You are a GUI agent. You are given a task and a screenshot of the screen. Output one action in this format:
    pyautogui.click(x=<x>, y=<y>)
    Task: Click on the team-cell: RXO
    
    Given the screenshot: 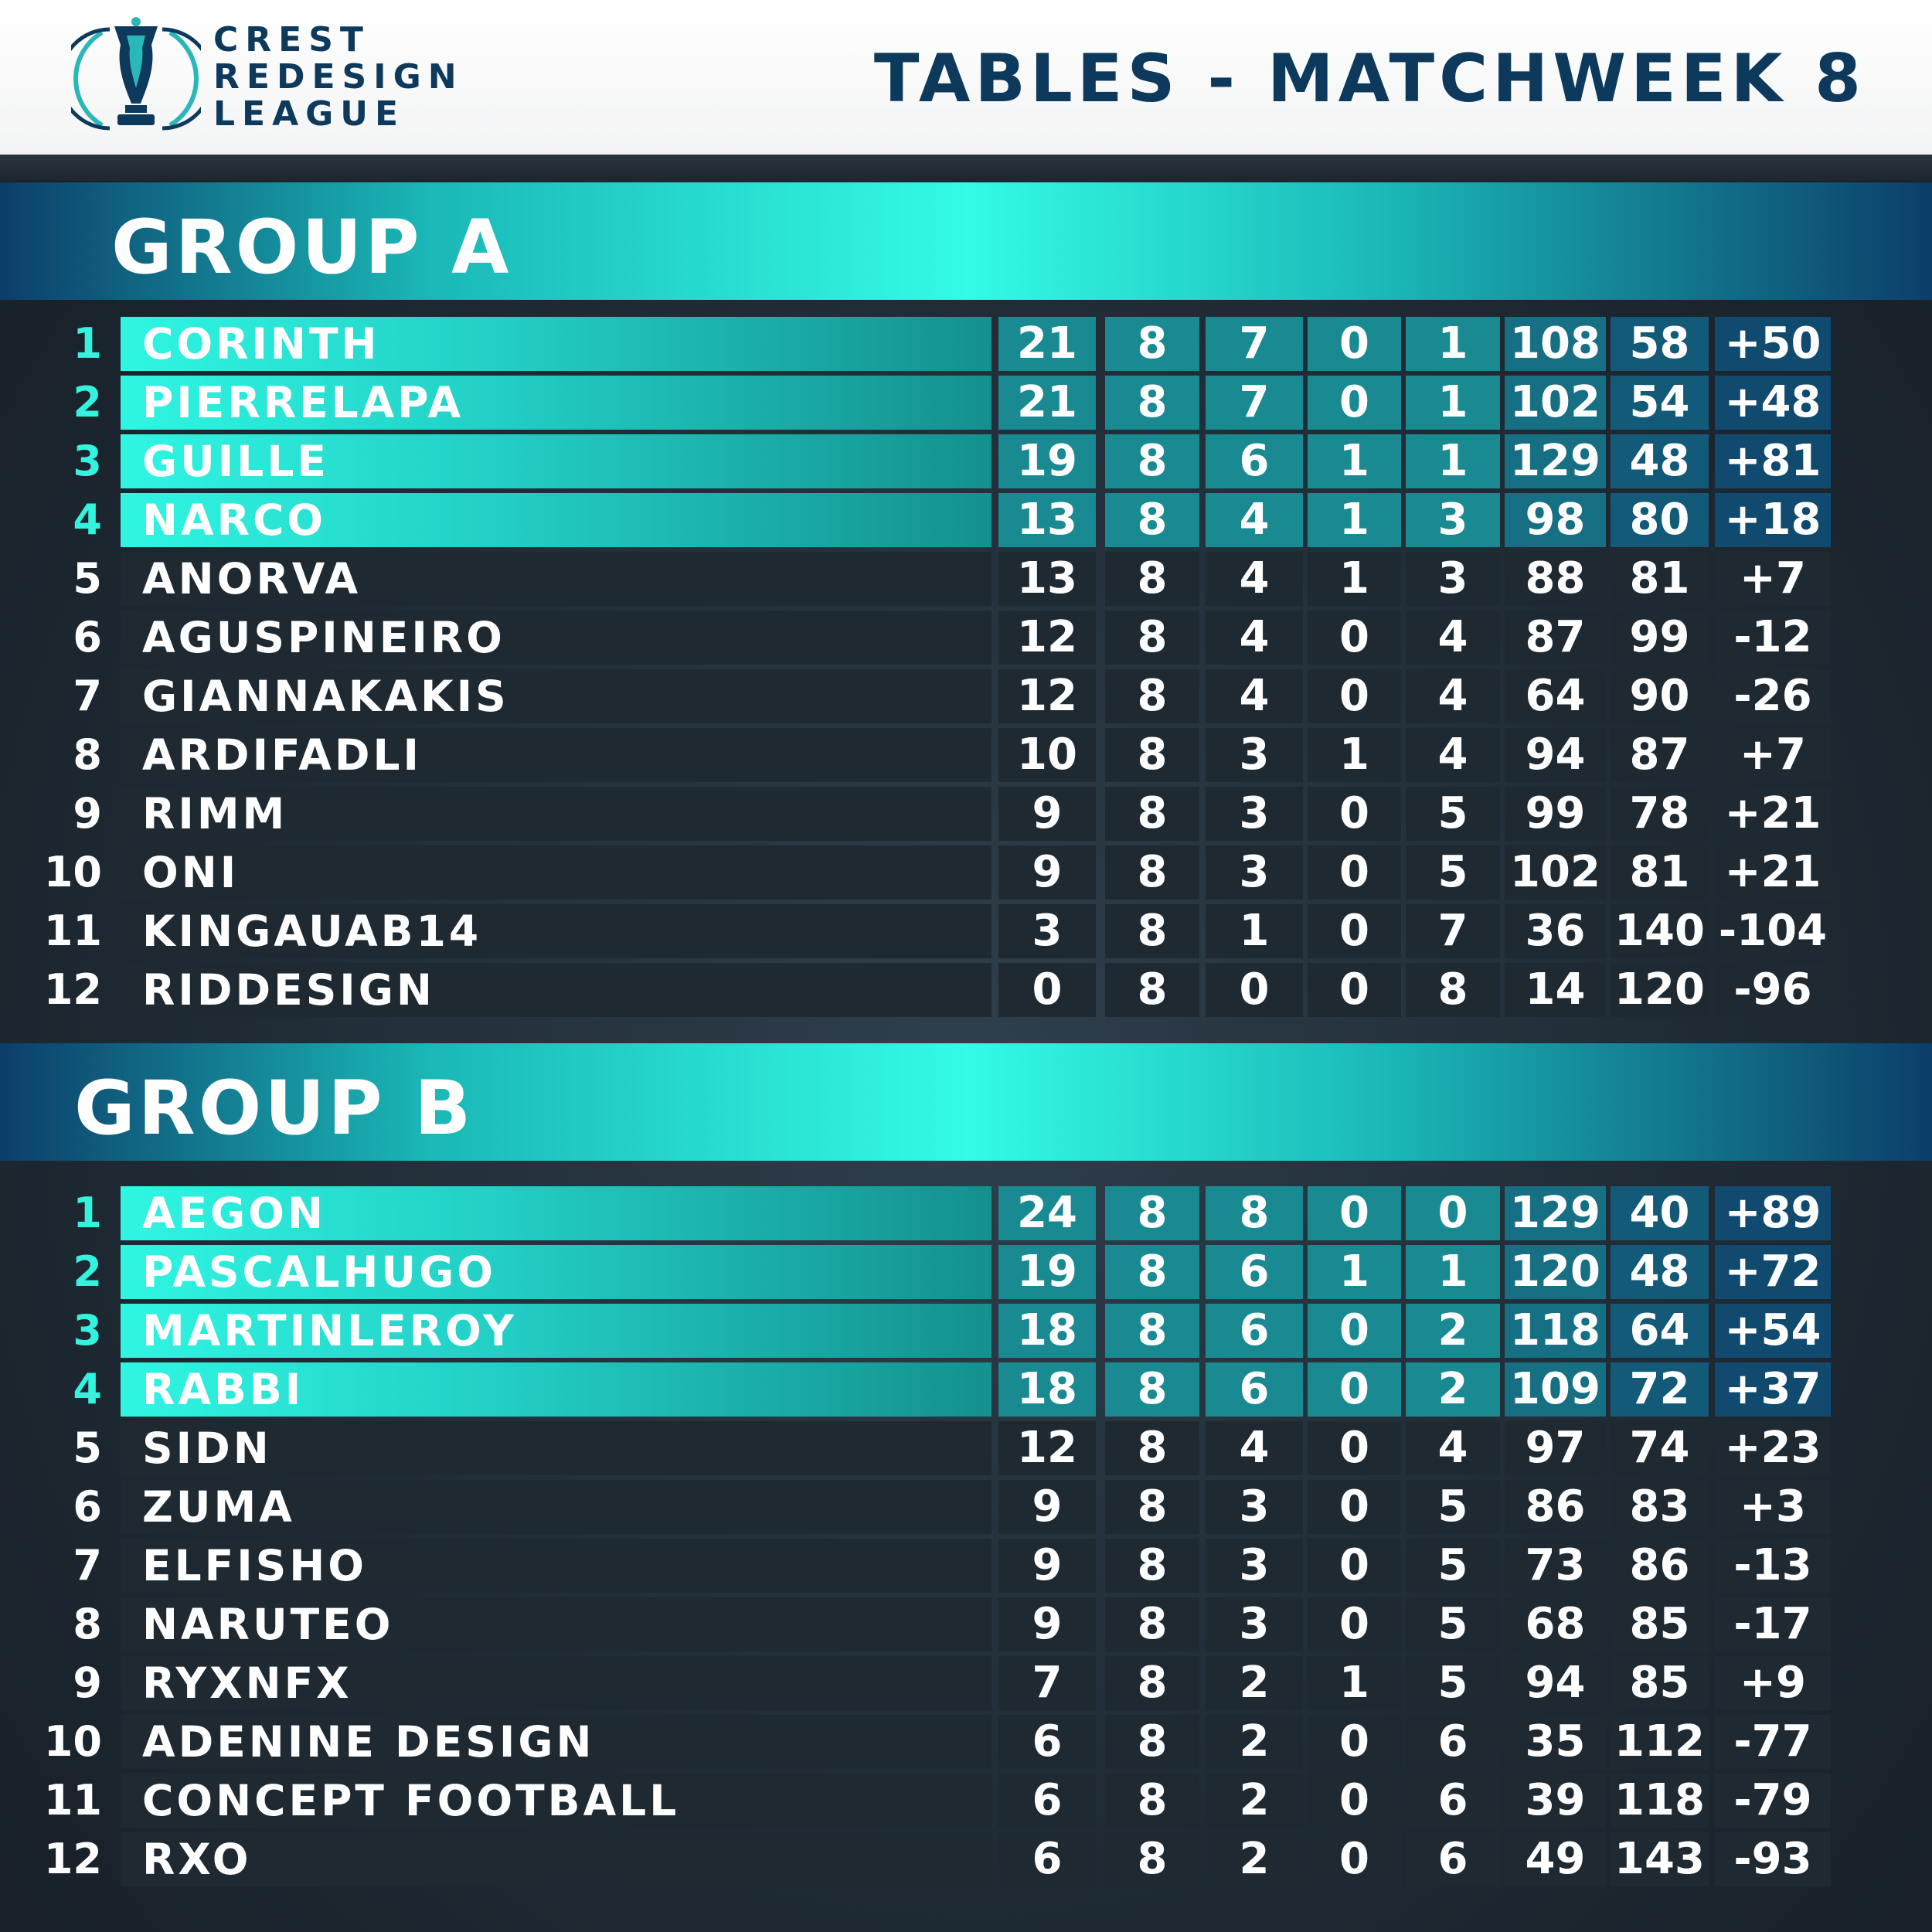 What is the action you would take?
    pyautogui.click(x=556, y=1859)
    